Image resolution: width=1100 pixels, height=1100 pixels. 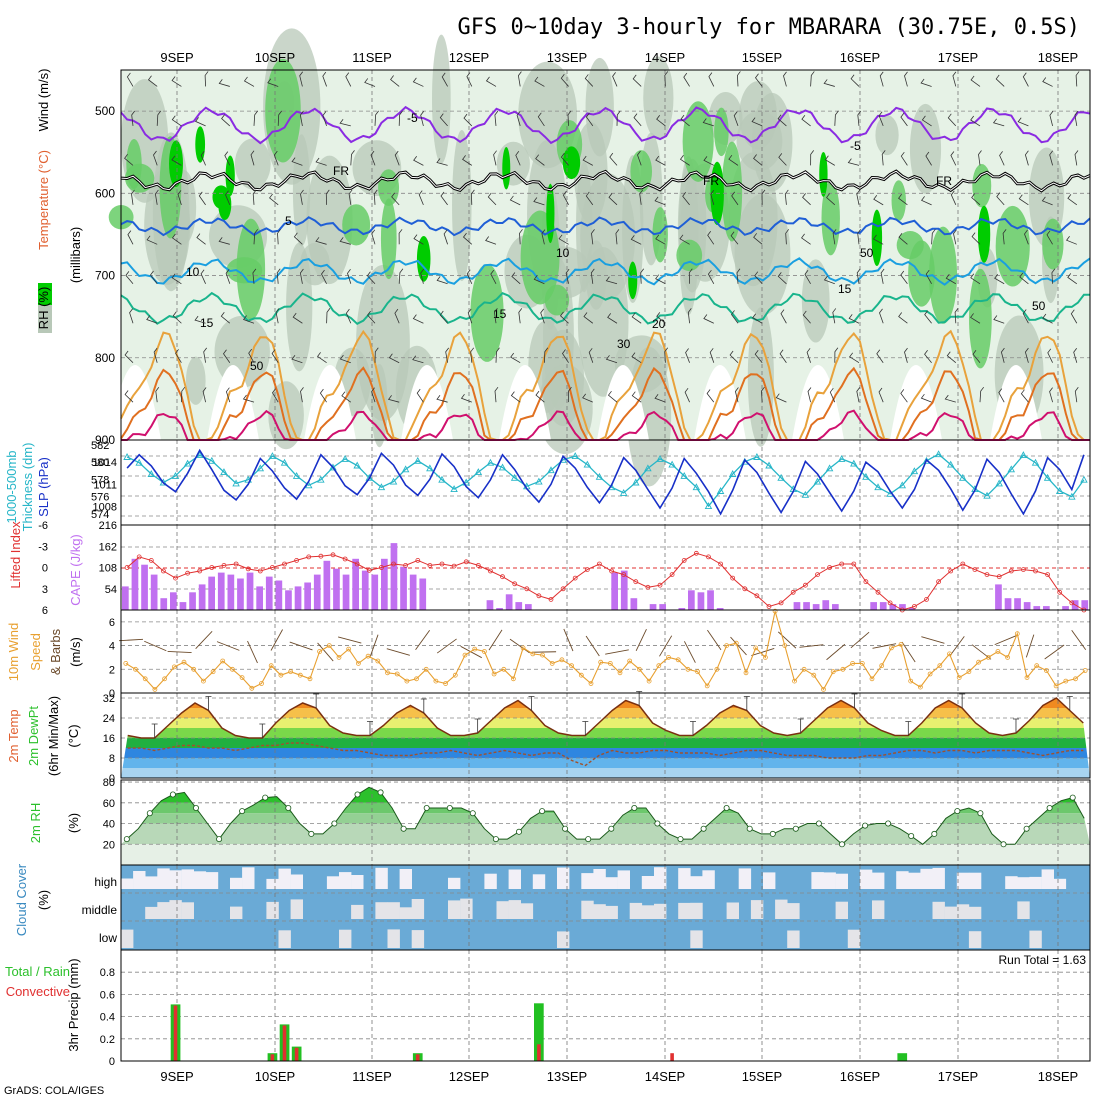 What do you see at coordinates (597, 738) in the screenshot?
I see `temp2m-panel: 32 24 16 8 0` at bounding box center [597, 738].